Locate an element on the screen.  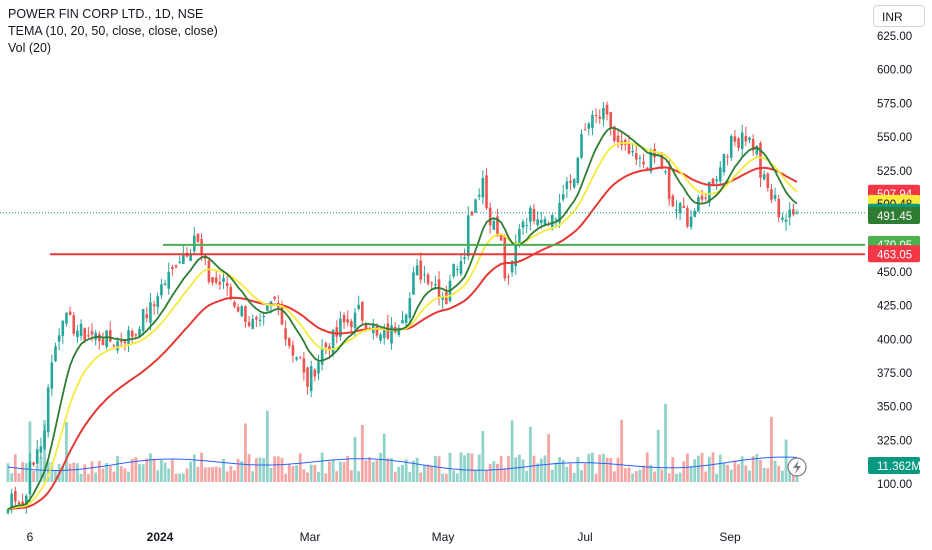
lightning-icon is located at coordinates (797, 467).